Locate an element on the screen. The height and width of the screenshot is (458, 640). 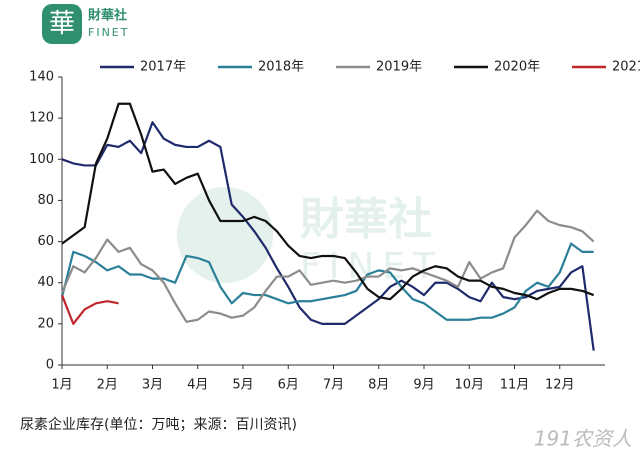
y-tick-label: 140 is located at coordinates (41, 77).